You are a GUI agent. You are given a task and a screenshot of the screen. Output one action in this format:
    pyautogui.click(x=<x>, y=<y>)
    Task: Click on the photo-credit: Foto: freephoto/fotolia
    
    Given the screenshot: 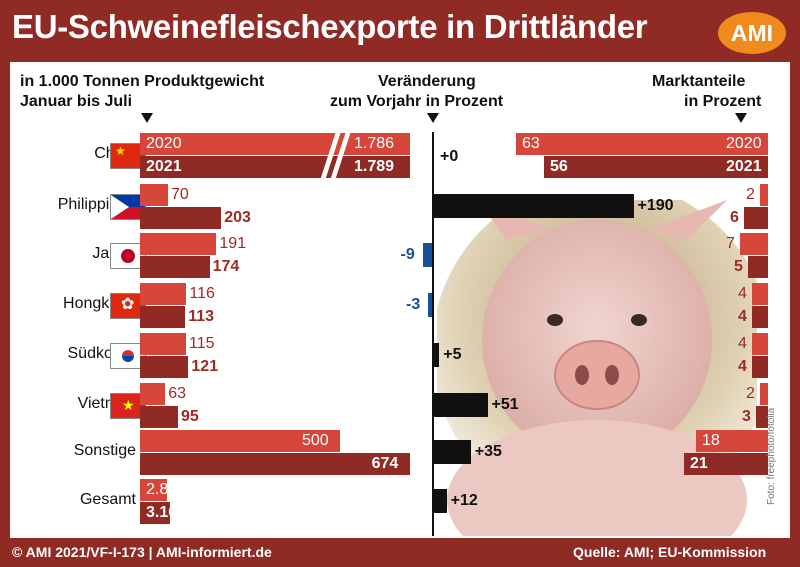 What is the action you would take?
    pyautogui.click(x=771, y=456)
    